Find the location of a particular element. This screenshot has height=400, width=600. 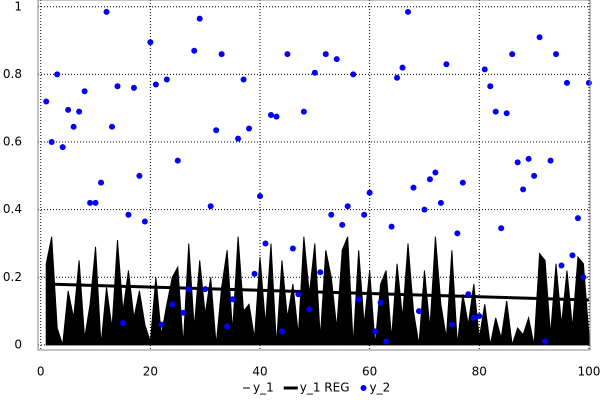

regression-line is located at coordinates (317, 292).